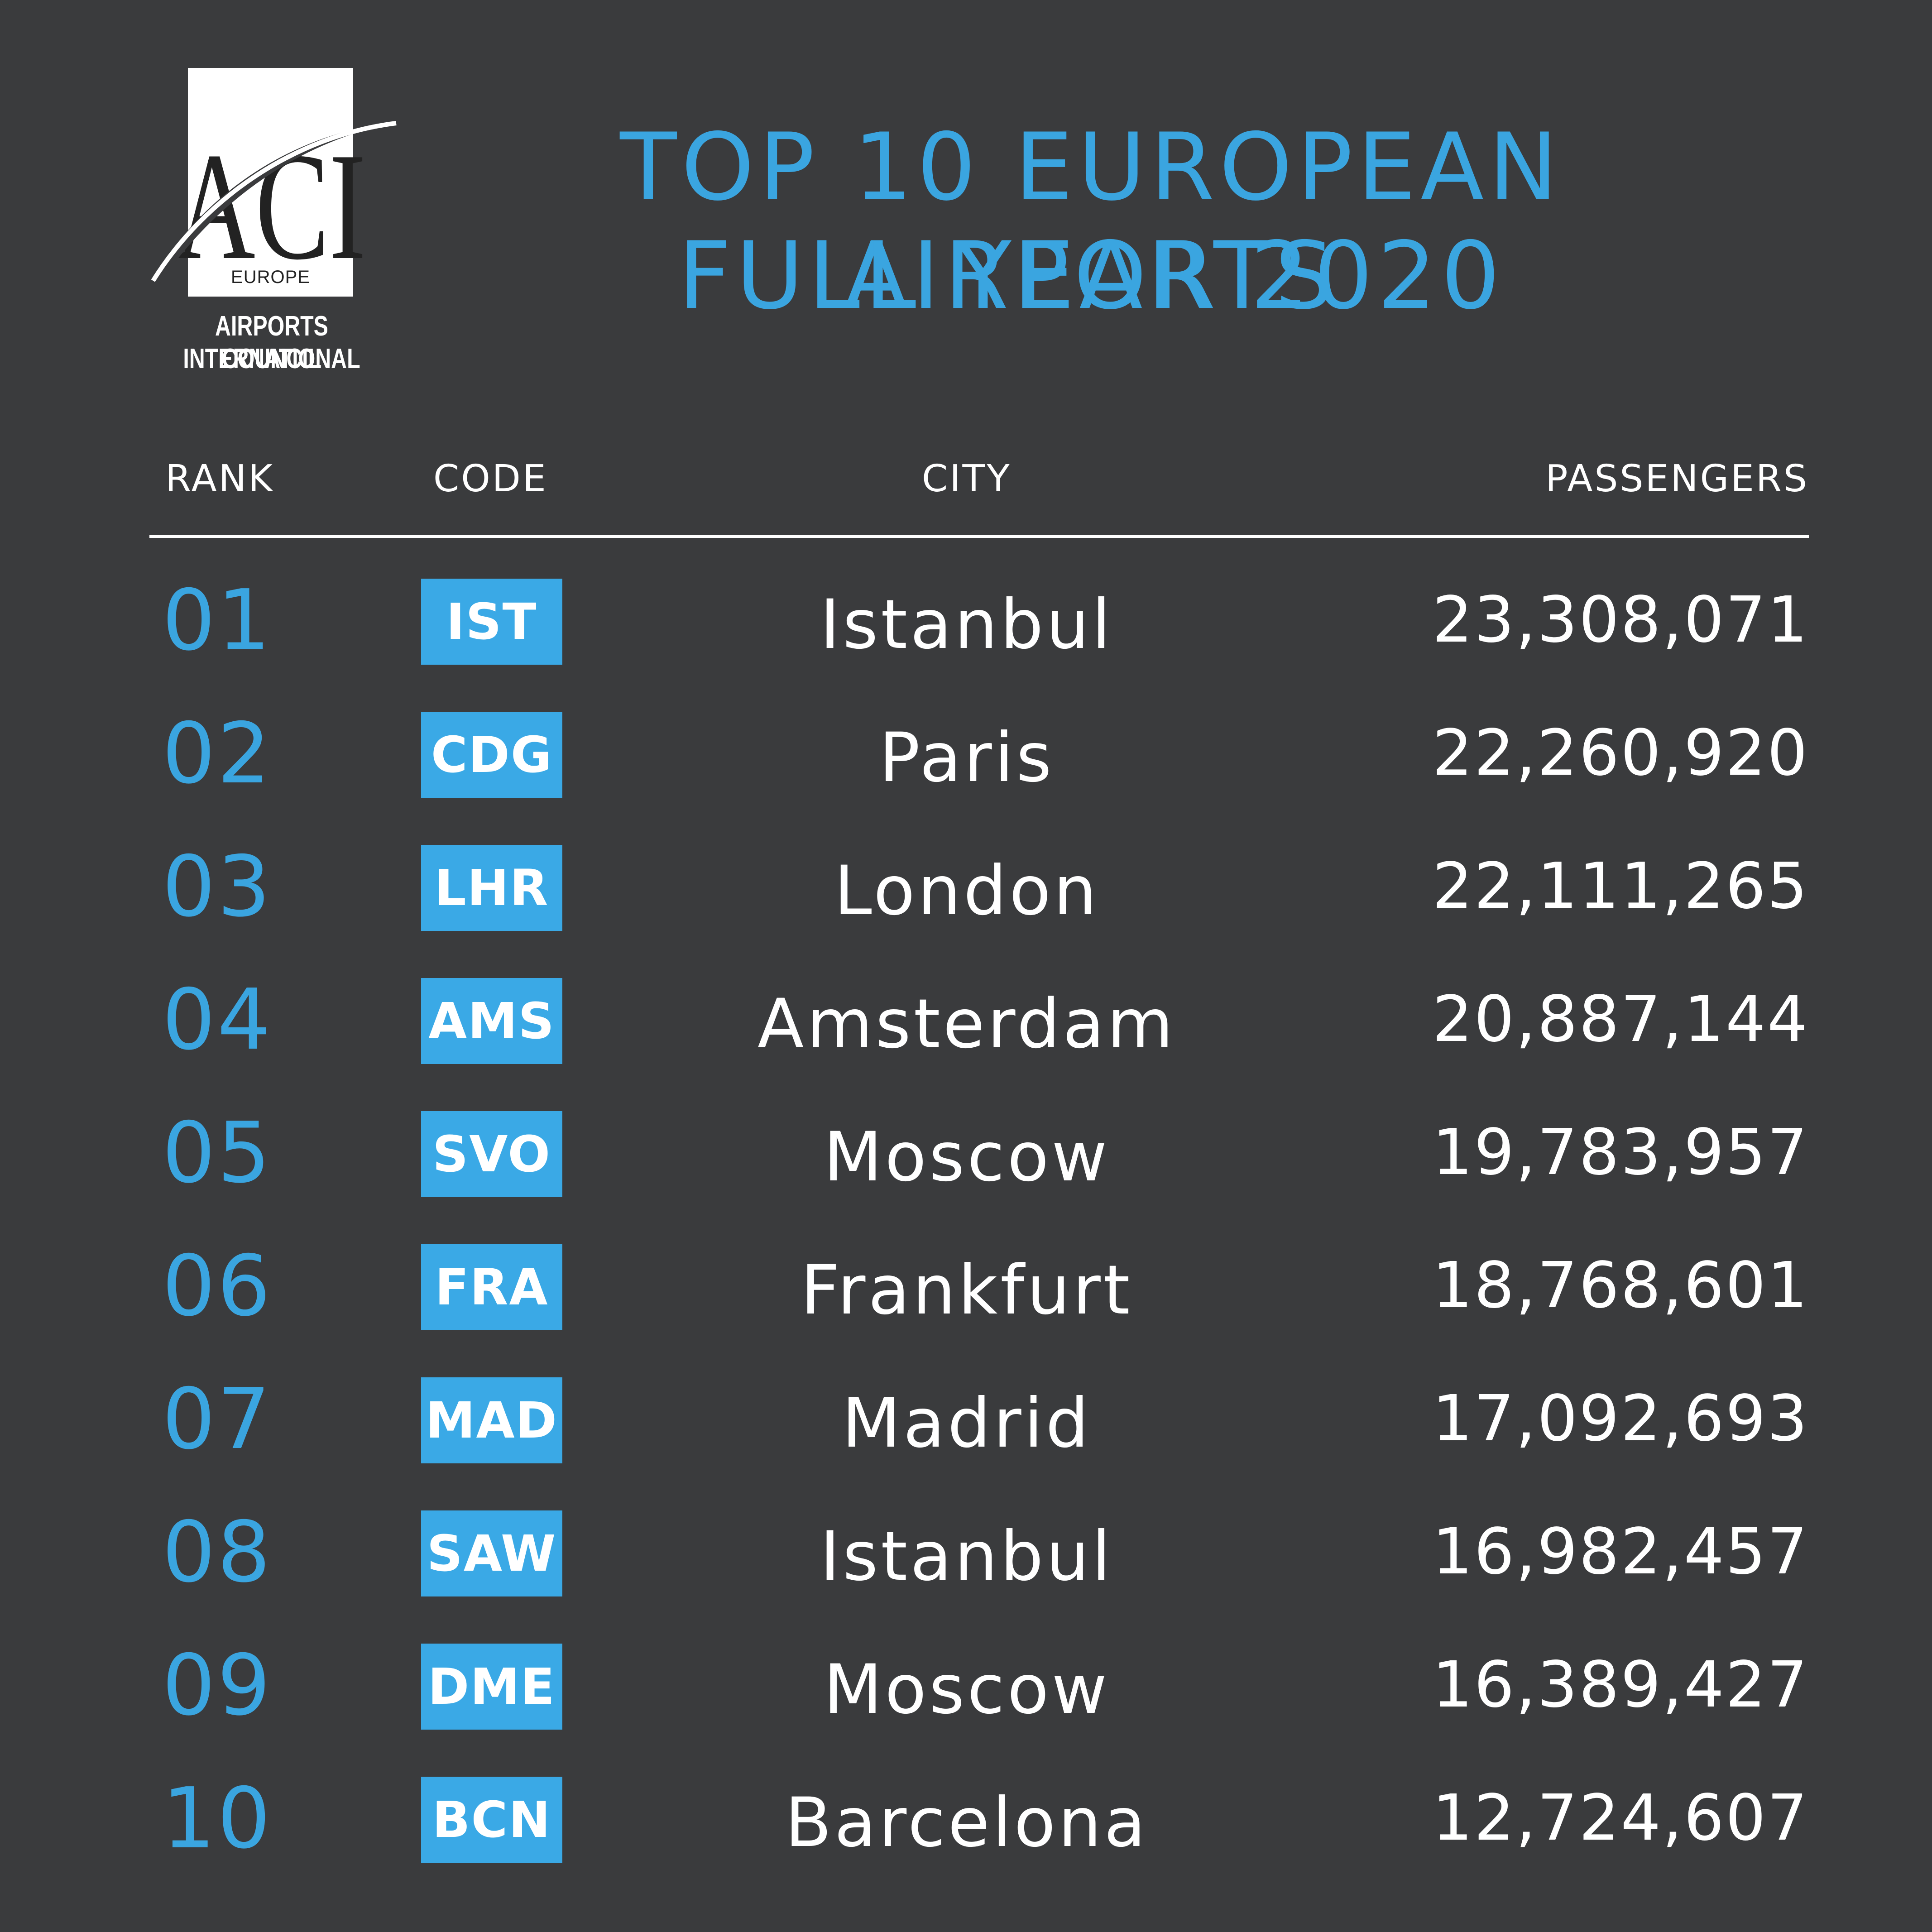 The width and height of the screenshot is (1932, 1932). Describe the element at coordinates (1620, 1286) in the screenshot. I see `row-passengers: 18,768,601` at that location.